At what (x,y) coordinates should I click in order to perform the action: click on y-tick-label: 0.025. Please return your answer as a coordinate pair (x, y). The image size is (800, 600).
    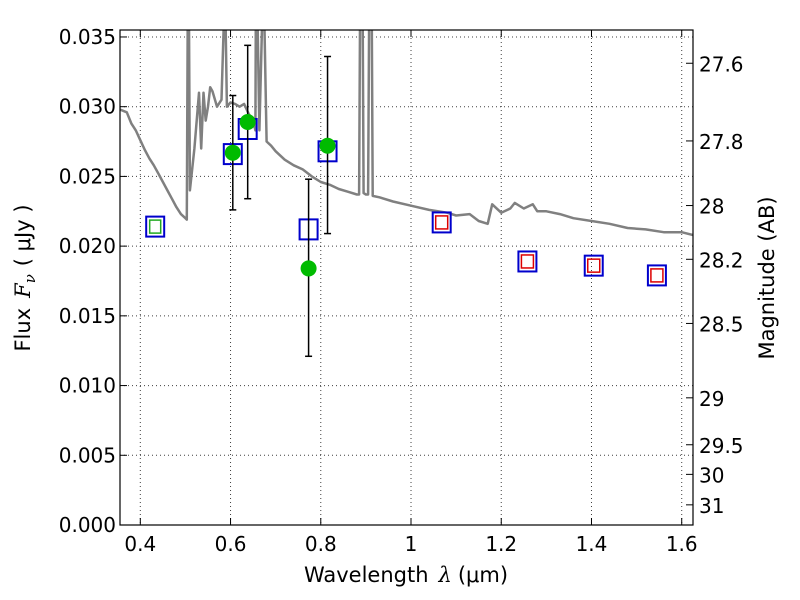
    Looking at the image, I should click on (87, 176).